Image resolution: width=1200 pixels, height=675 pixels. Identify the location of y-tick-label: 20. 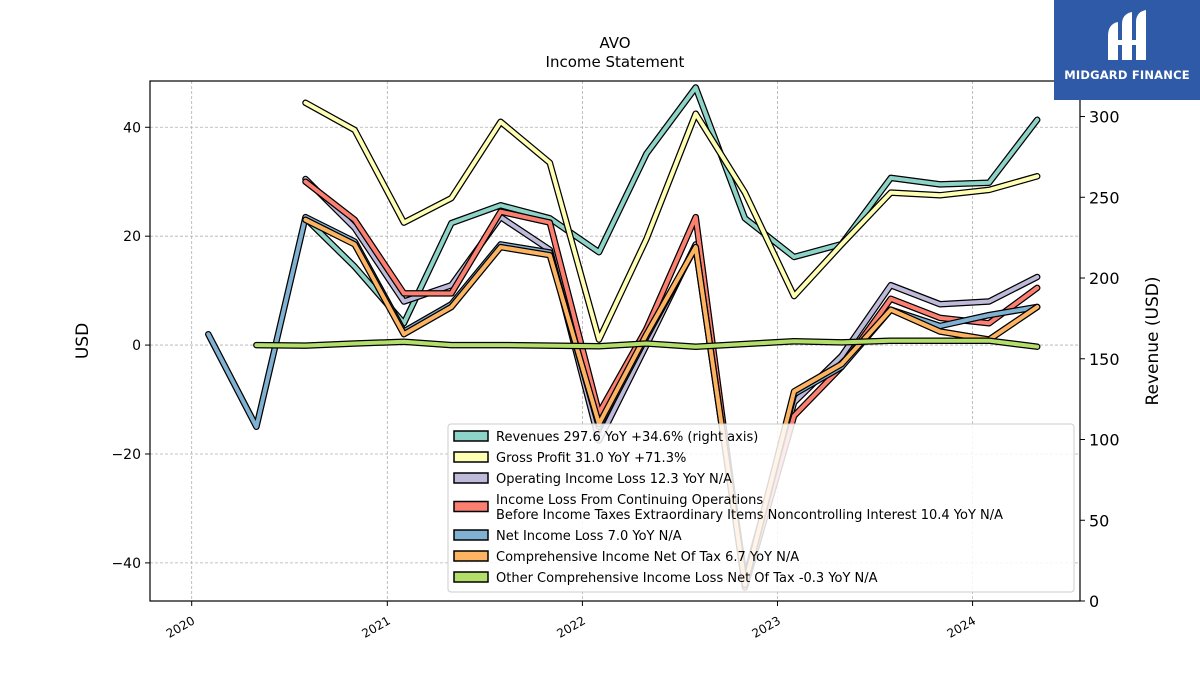
(132, 237).